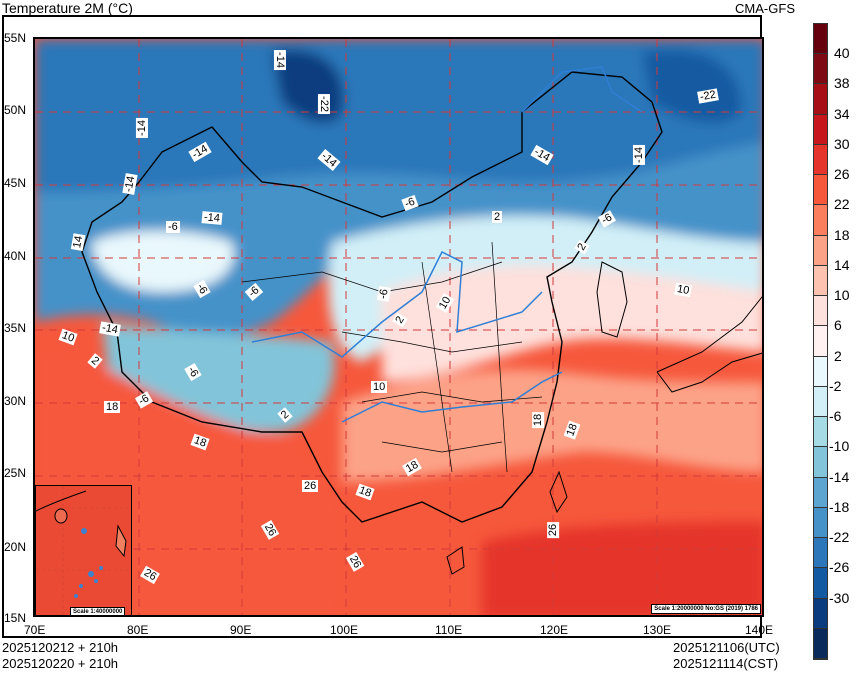 The height and width of the screenshot is (673, 859). I want to click on lon-label-140e: 140E, so click(759, 630).